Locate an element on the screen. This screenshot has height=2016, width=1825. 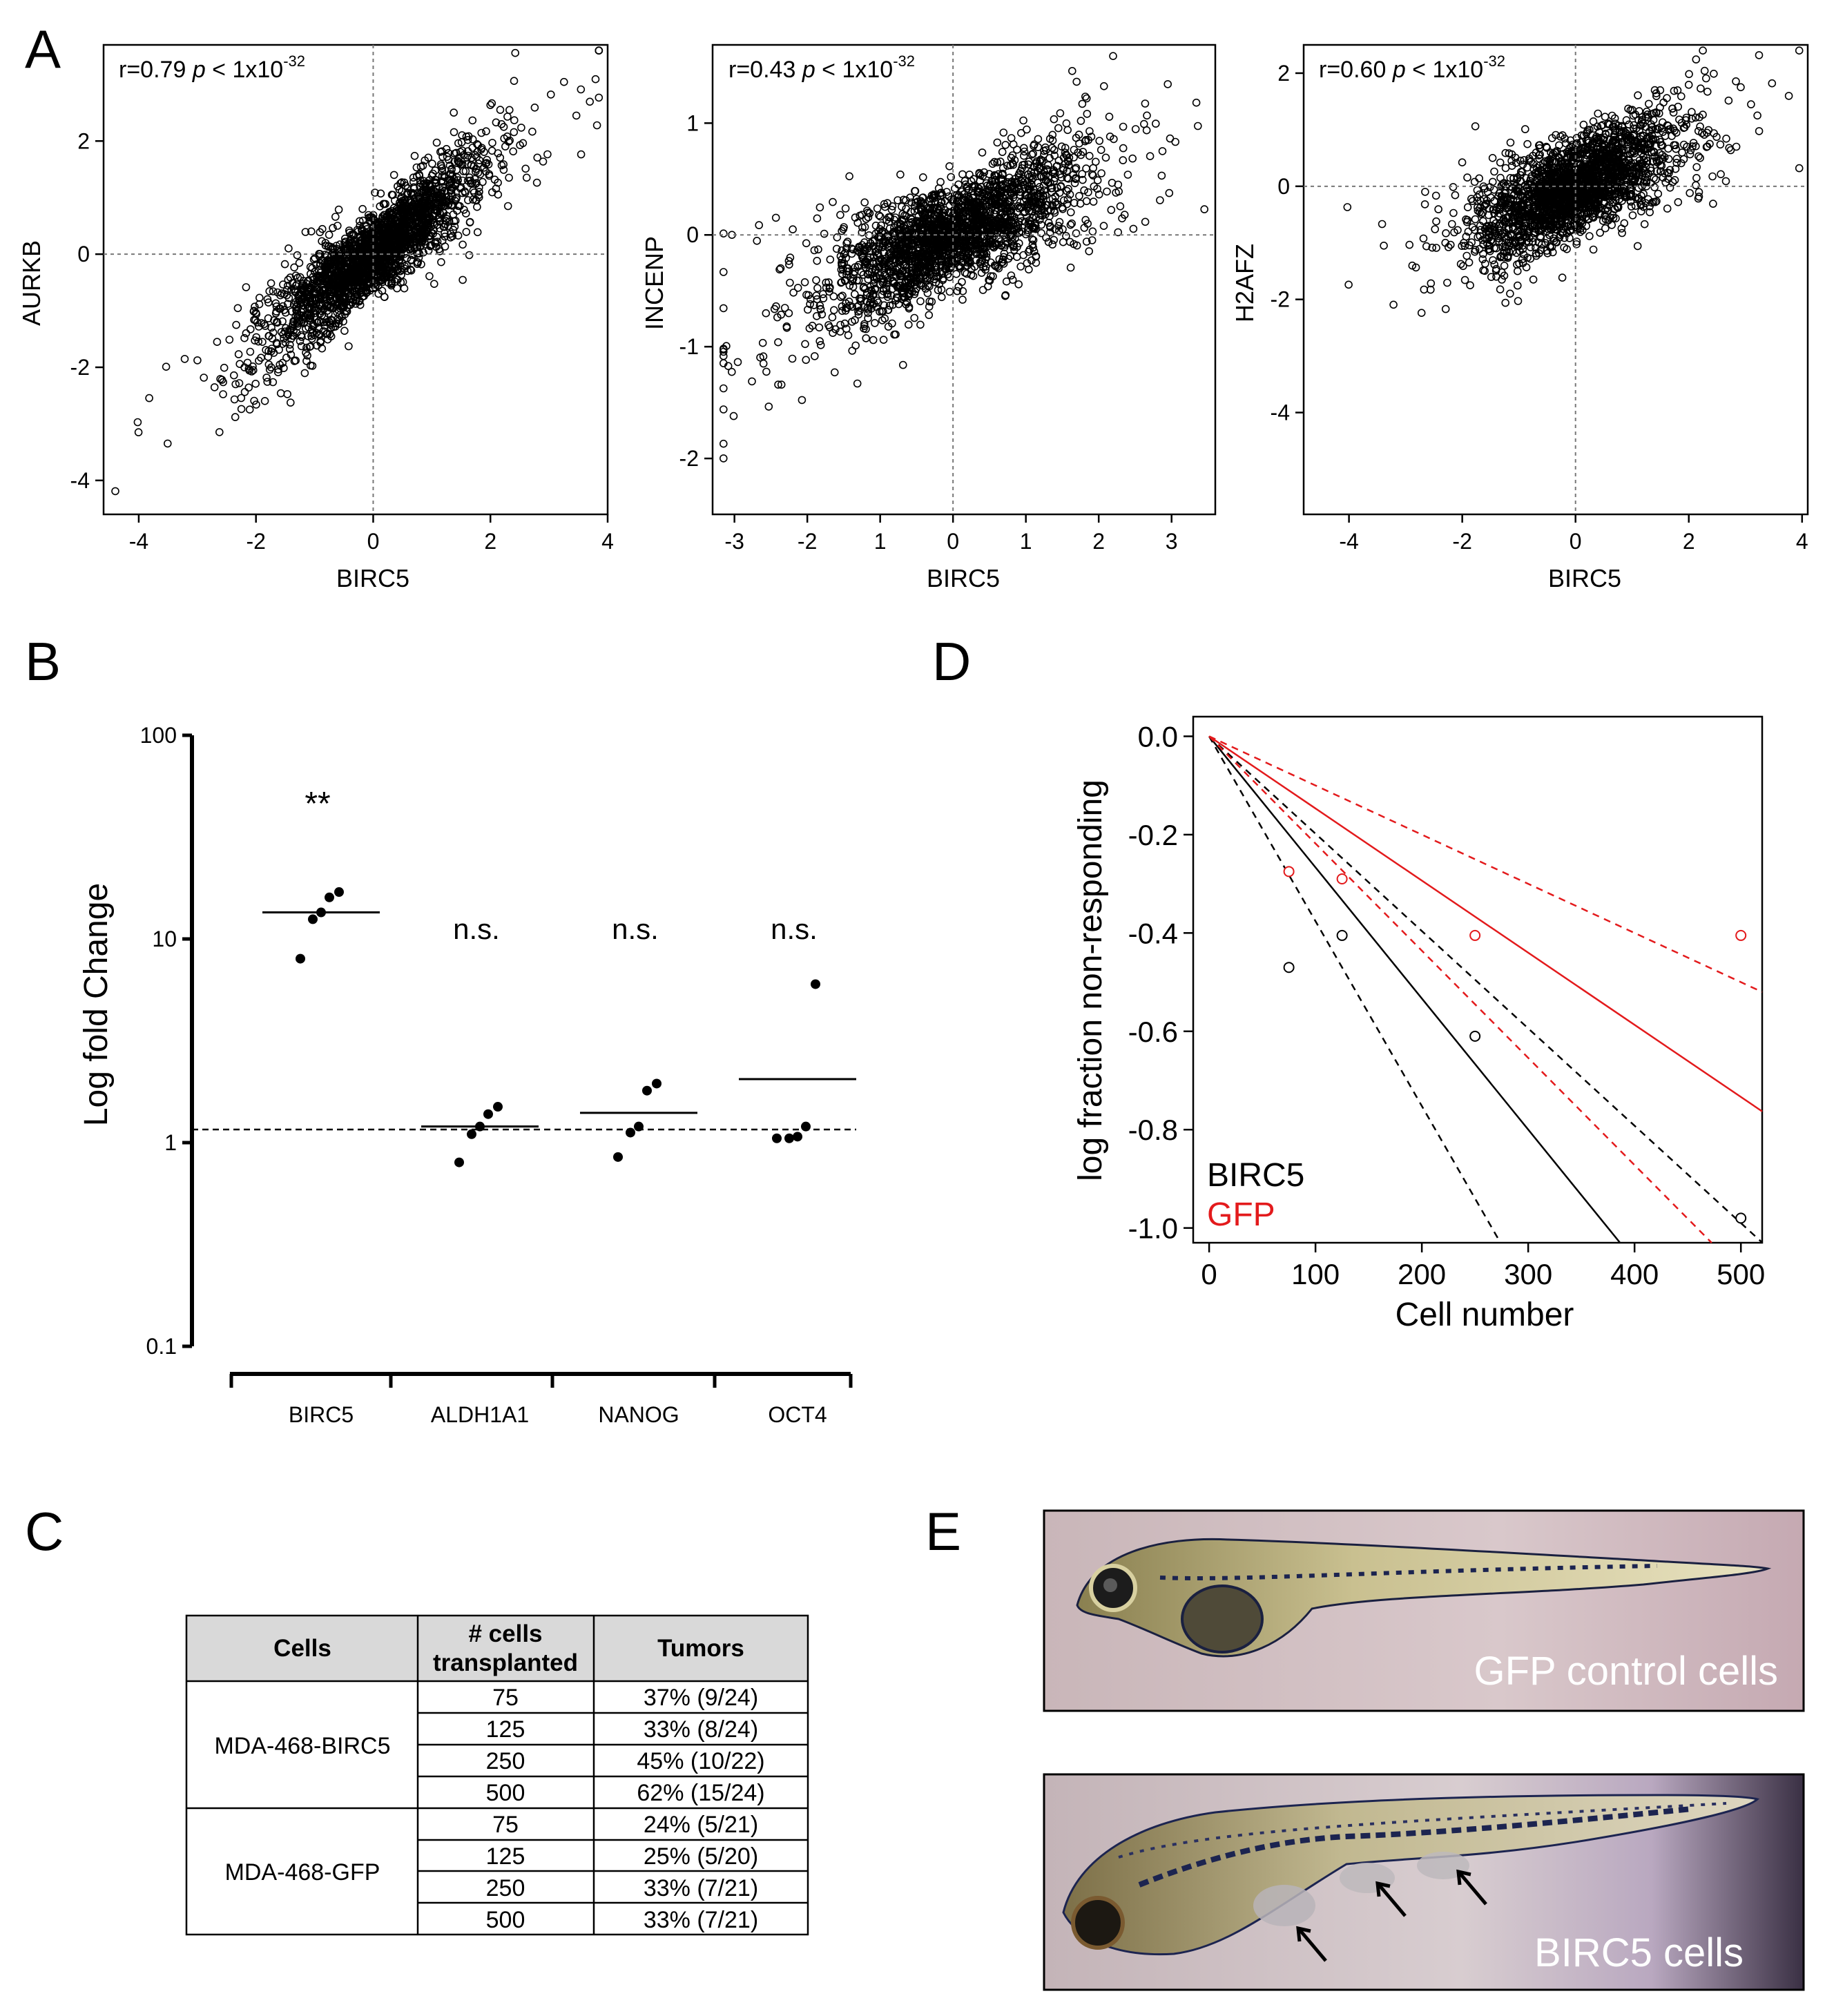
x-axis-label: BIRC5 is located at coordinates (963, 578).